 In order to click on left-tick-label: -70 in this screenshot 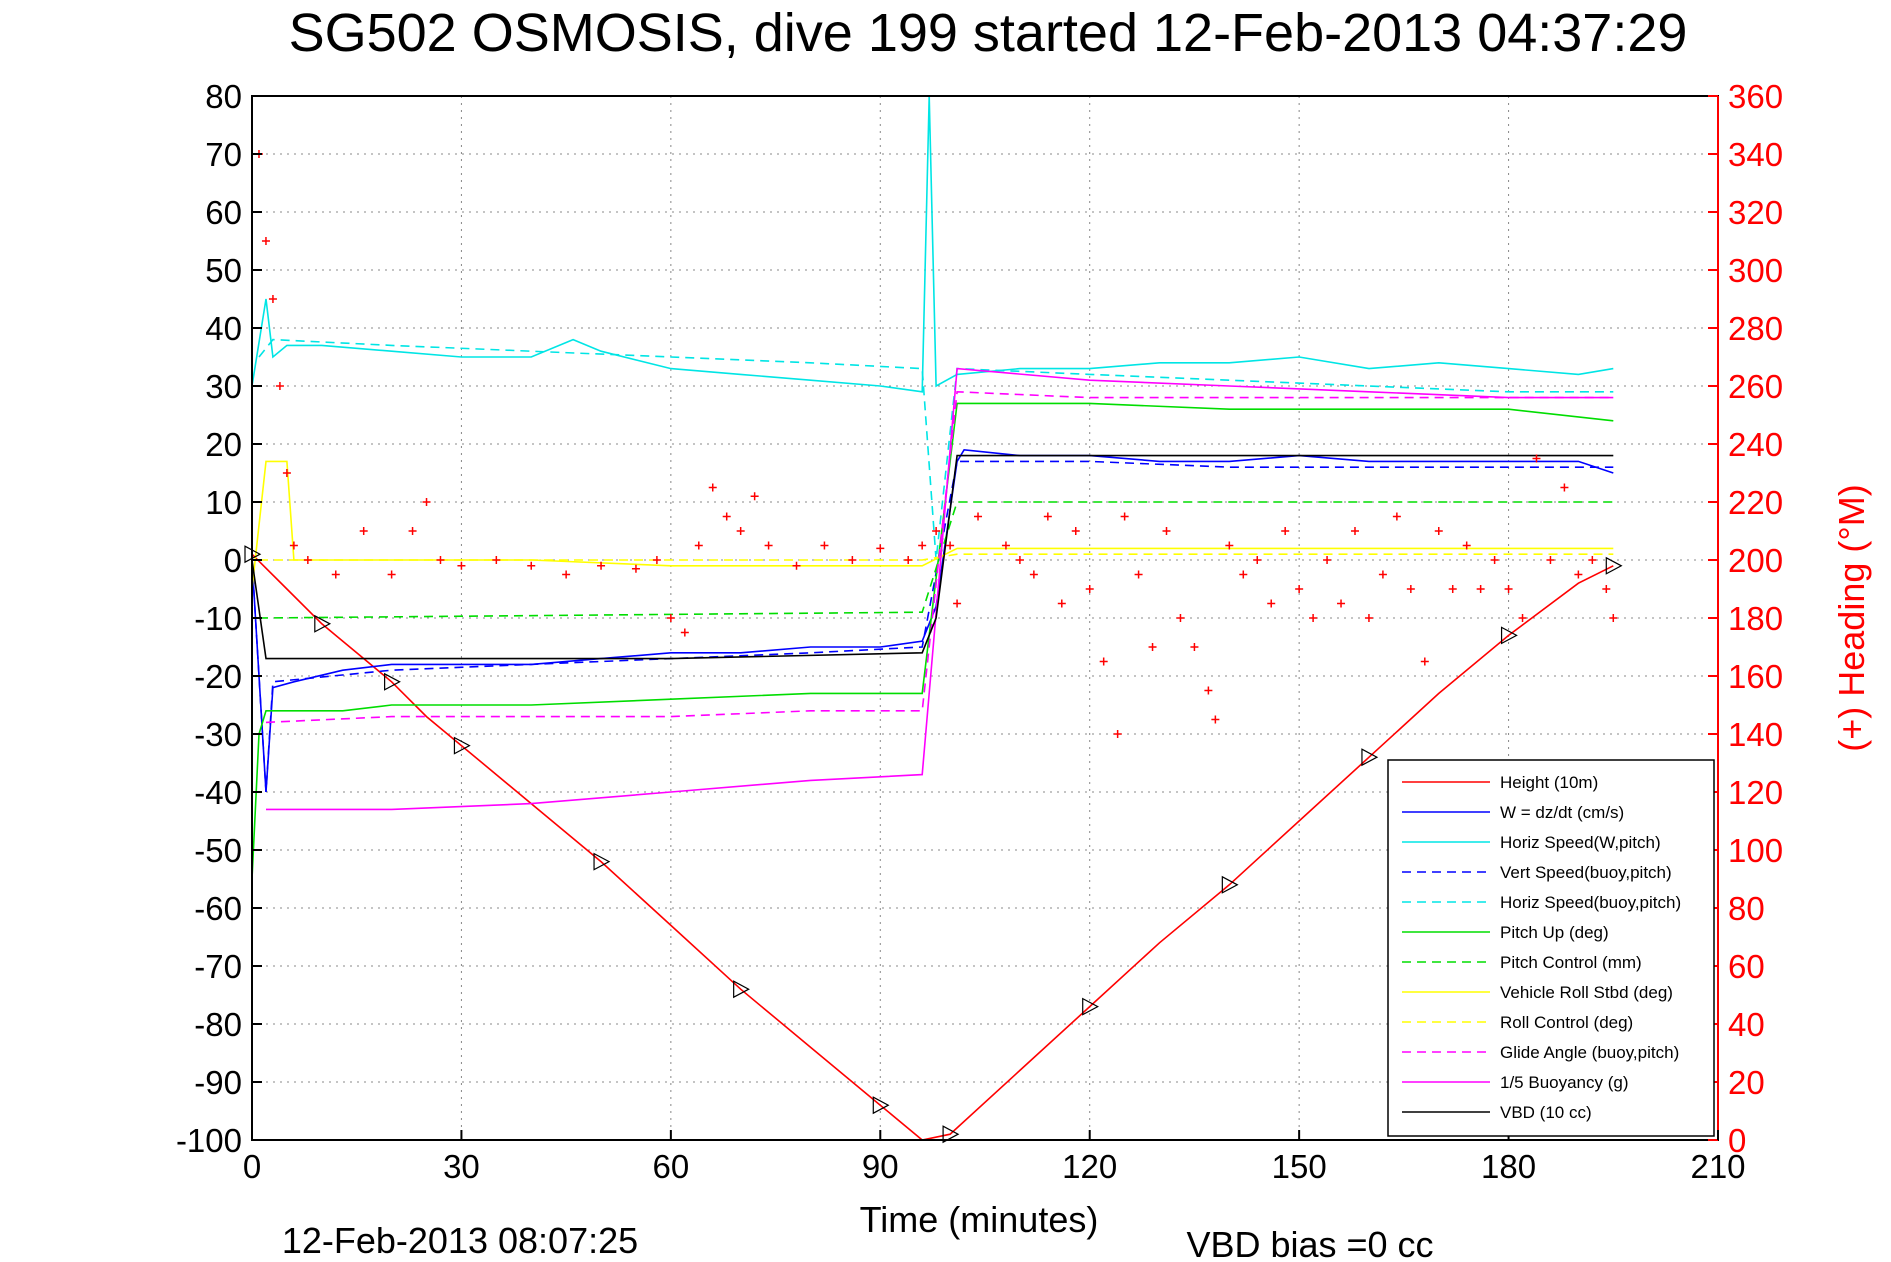, I will do `click(218, 966)`.